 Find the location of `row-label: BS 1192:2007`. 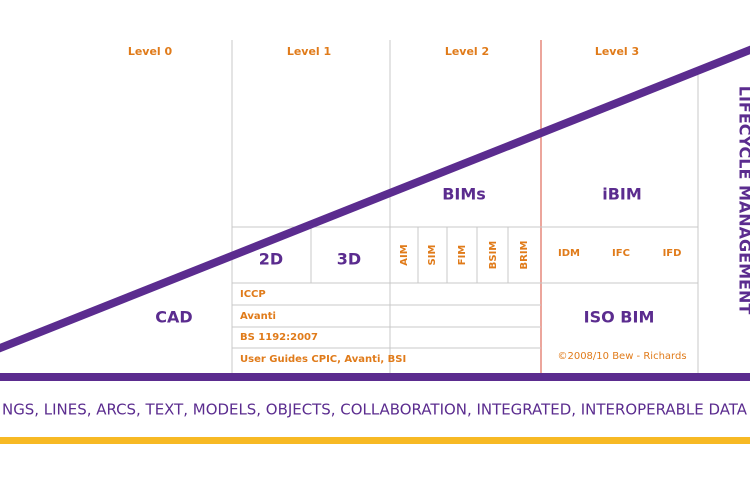

row-label: BS 1192:2007 is located at coordinates (279, 337).